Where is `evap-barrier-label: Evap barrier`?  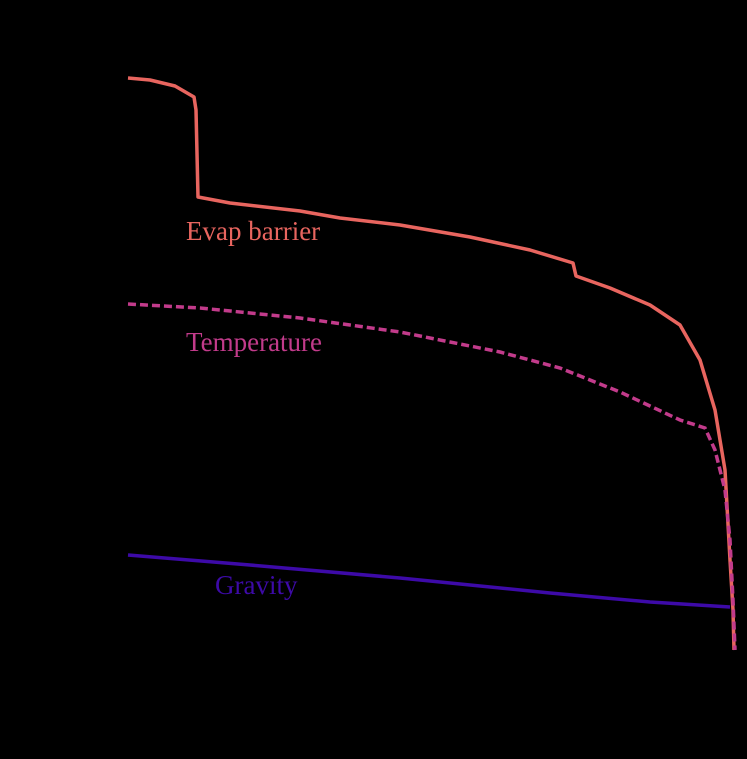
evap-barrier-label: Evap barrier is located at coordinates (253, 231).